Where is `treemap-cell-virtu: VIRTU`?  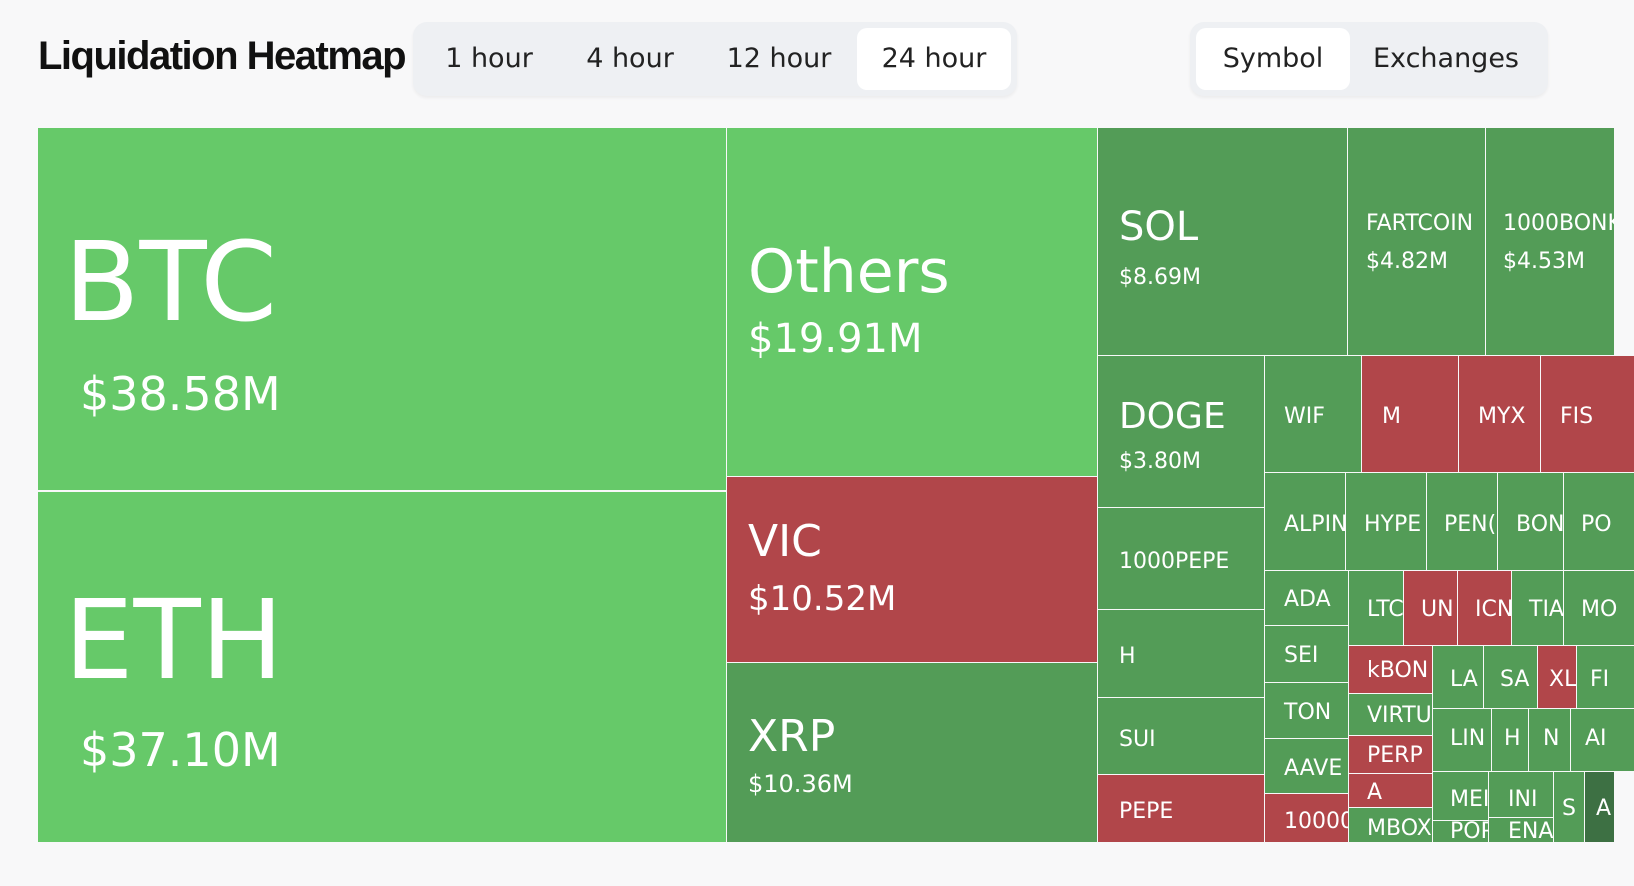
treemap-cell-virtu: VIRTU is located at coordinates (1390, 714).